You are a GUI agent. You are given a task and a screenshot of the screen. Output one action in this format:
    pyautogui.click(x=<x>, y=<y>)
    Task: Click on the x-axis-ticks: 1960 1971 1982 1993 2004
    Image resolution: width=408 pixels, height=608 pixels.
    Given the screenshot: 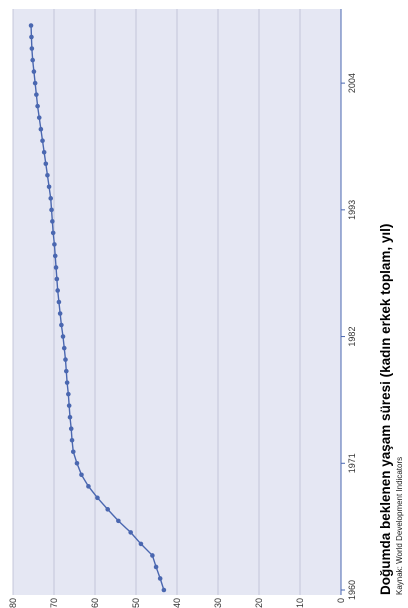 What is the action you would take?
    pyautogui.click(x=348, y=304)
    